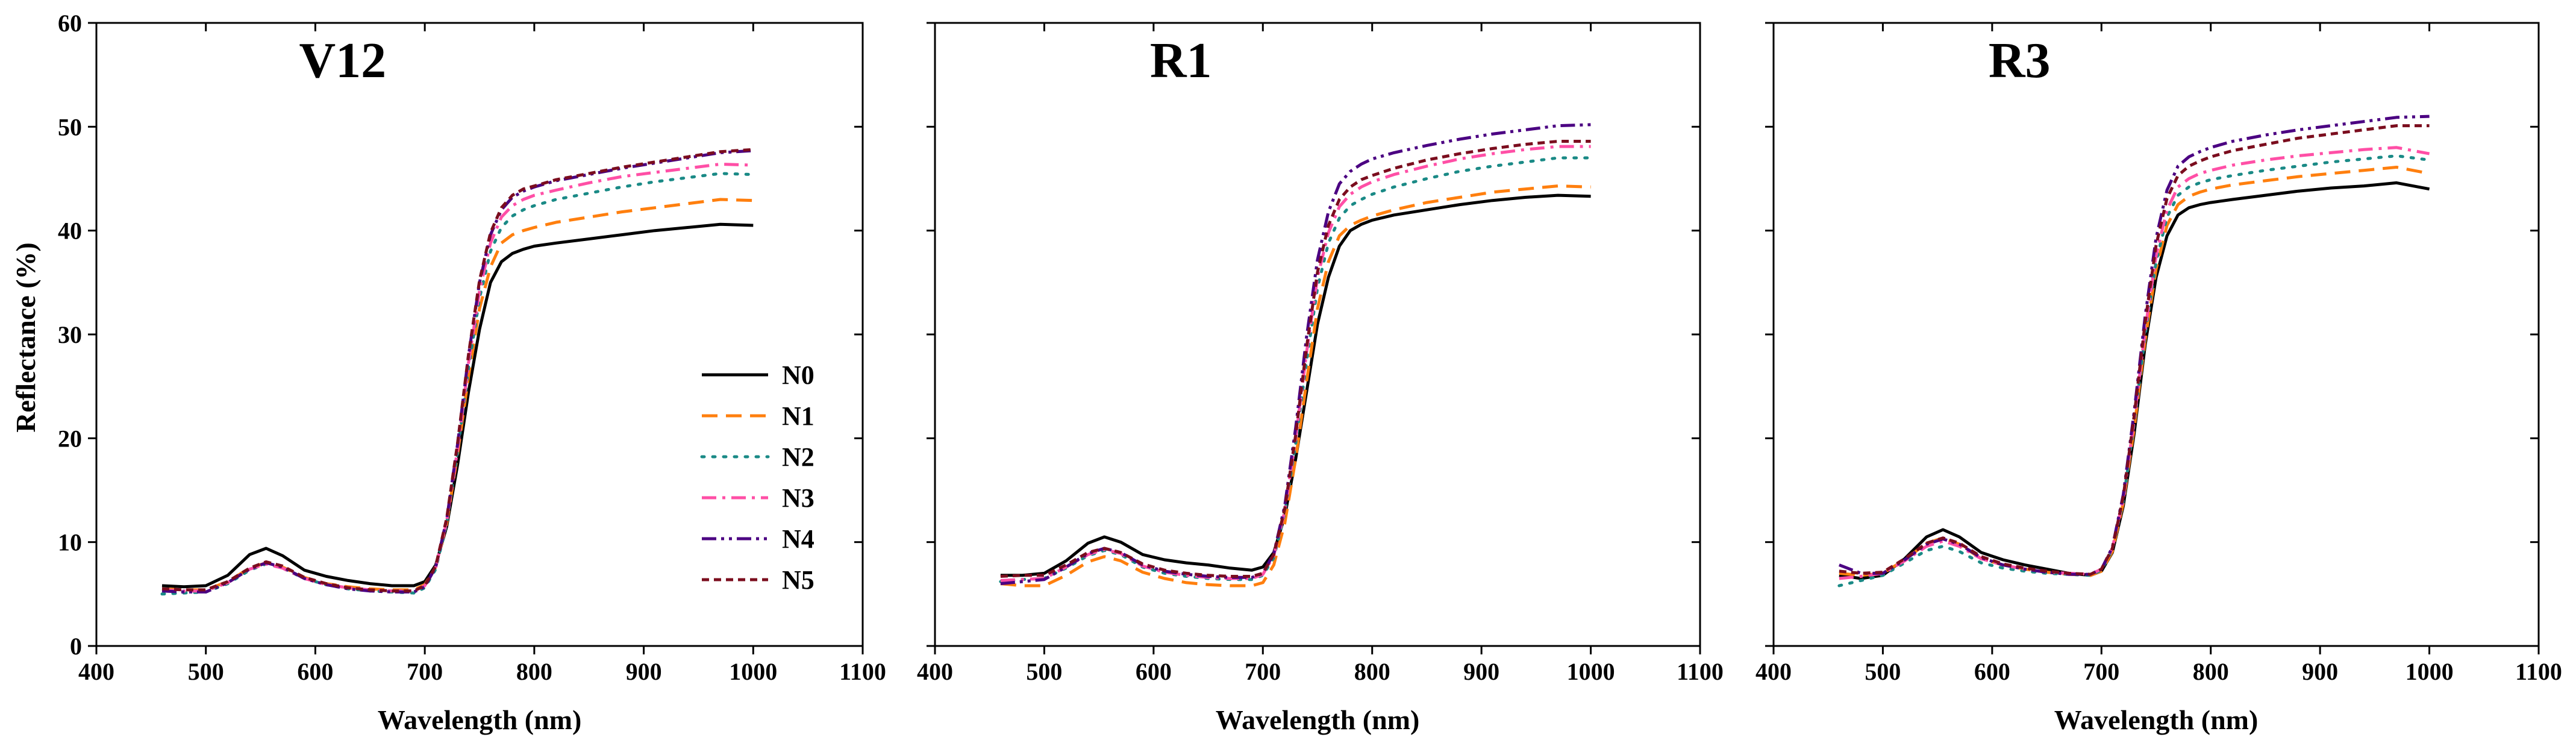 The width and height of the screenshot is (2576, 749). I want to click on legend-label-n2: N2, so click(798, 457).